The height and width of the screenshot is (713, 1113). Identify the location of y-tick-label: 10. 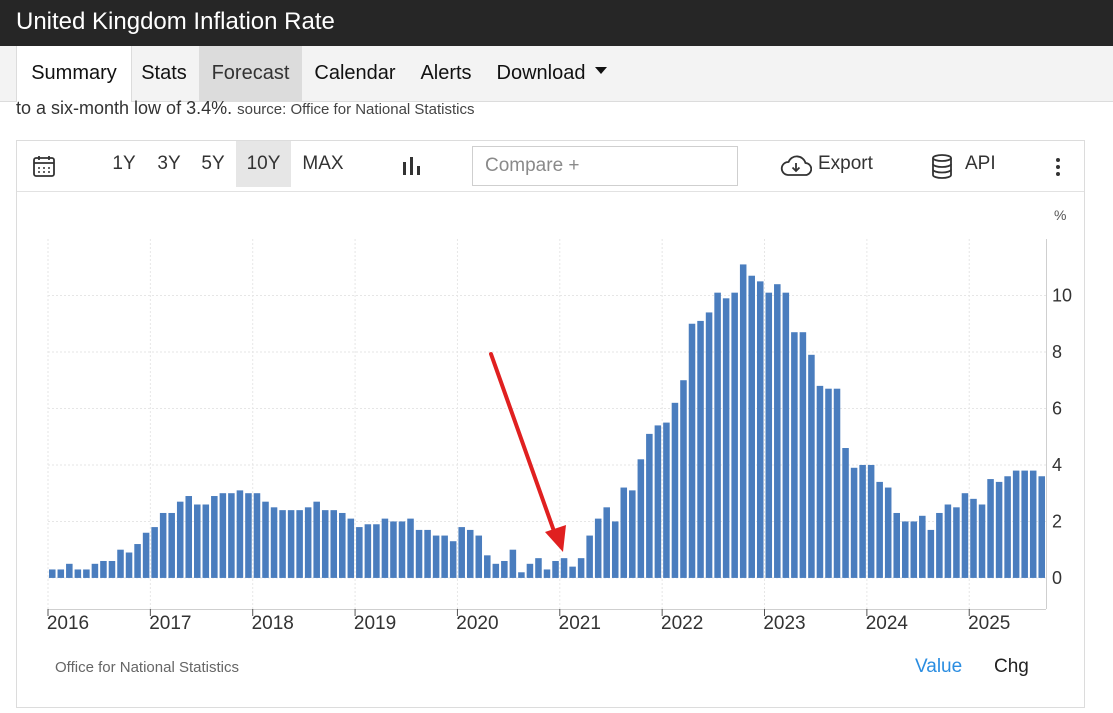
(1062, 295).